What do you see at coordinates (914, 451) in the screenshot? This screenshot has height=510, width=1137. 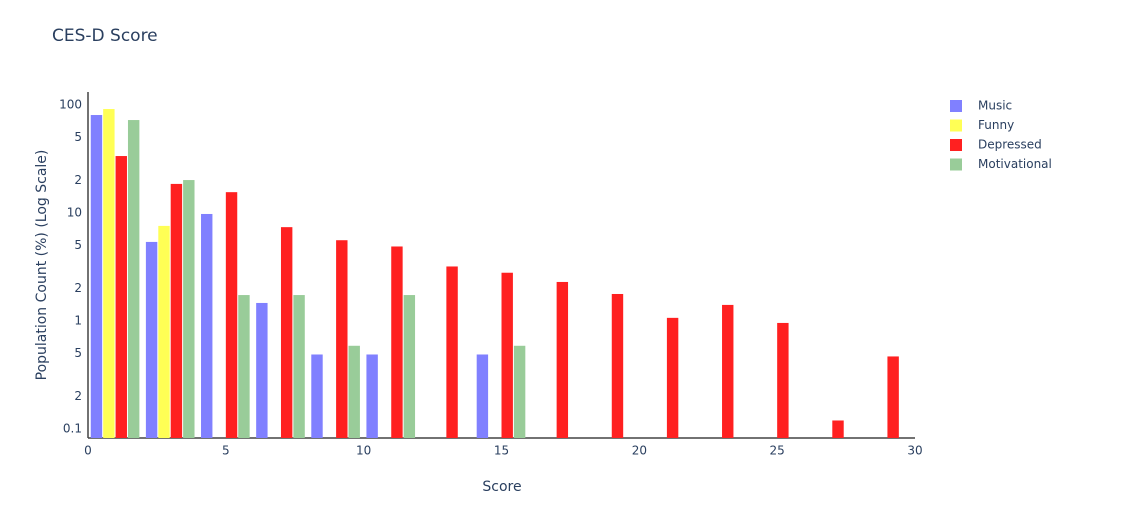 I see `x-tick-label: 30` at bounding box center [914, 451].